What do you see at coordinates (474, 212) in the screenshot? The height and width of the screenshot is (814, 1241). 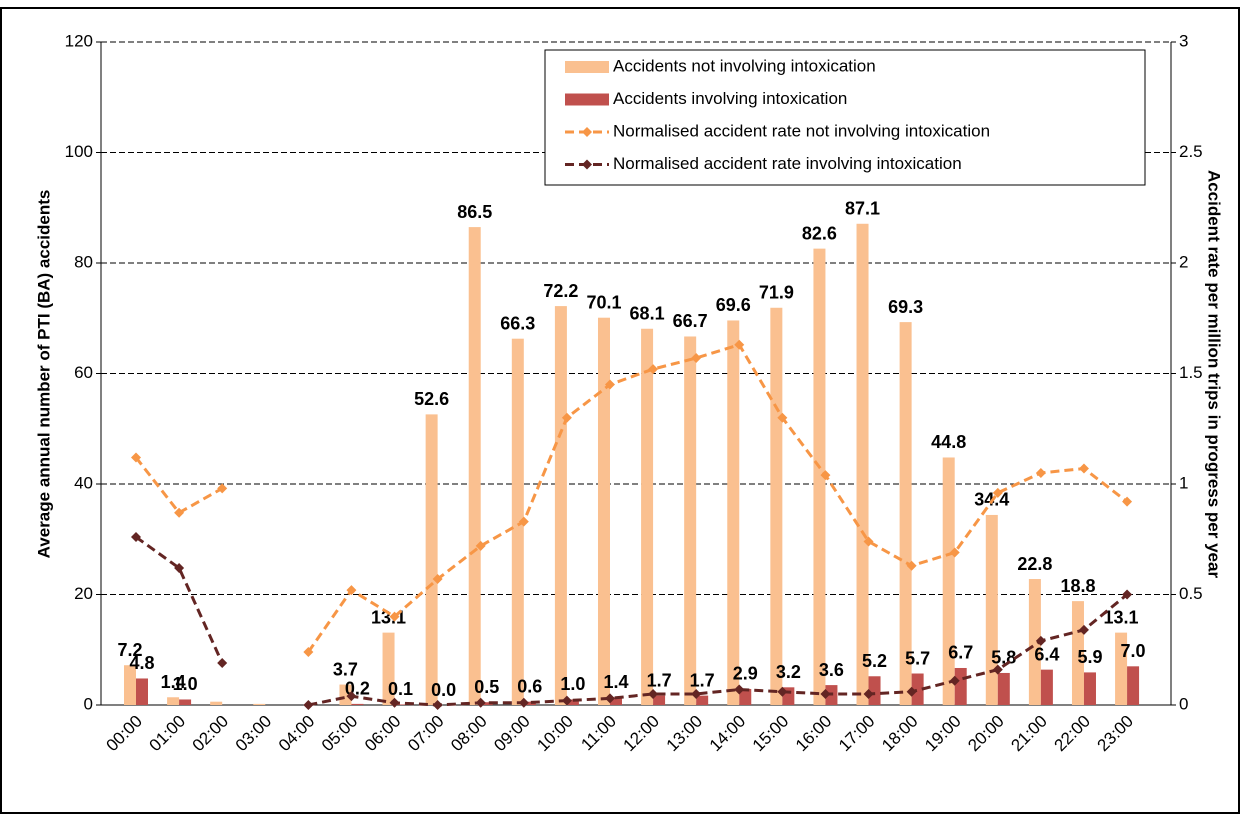 I see `bar-value-label: 86.5` at bounding box center [474, 212].